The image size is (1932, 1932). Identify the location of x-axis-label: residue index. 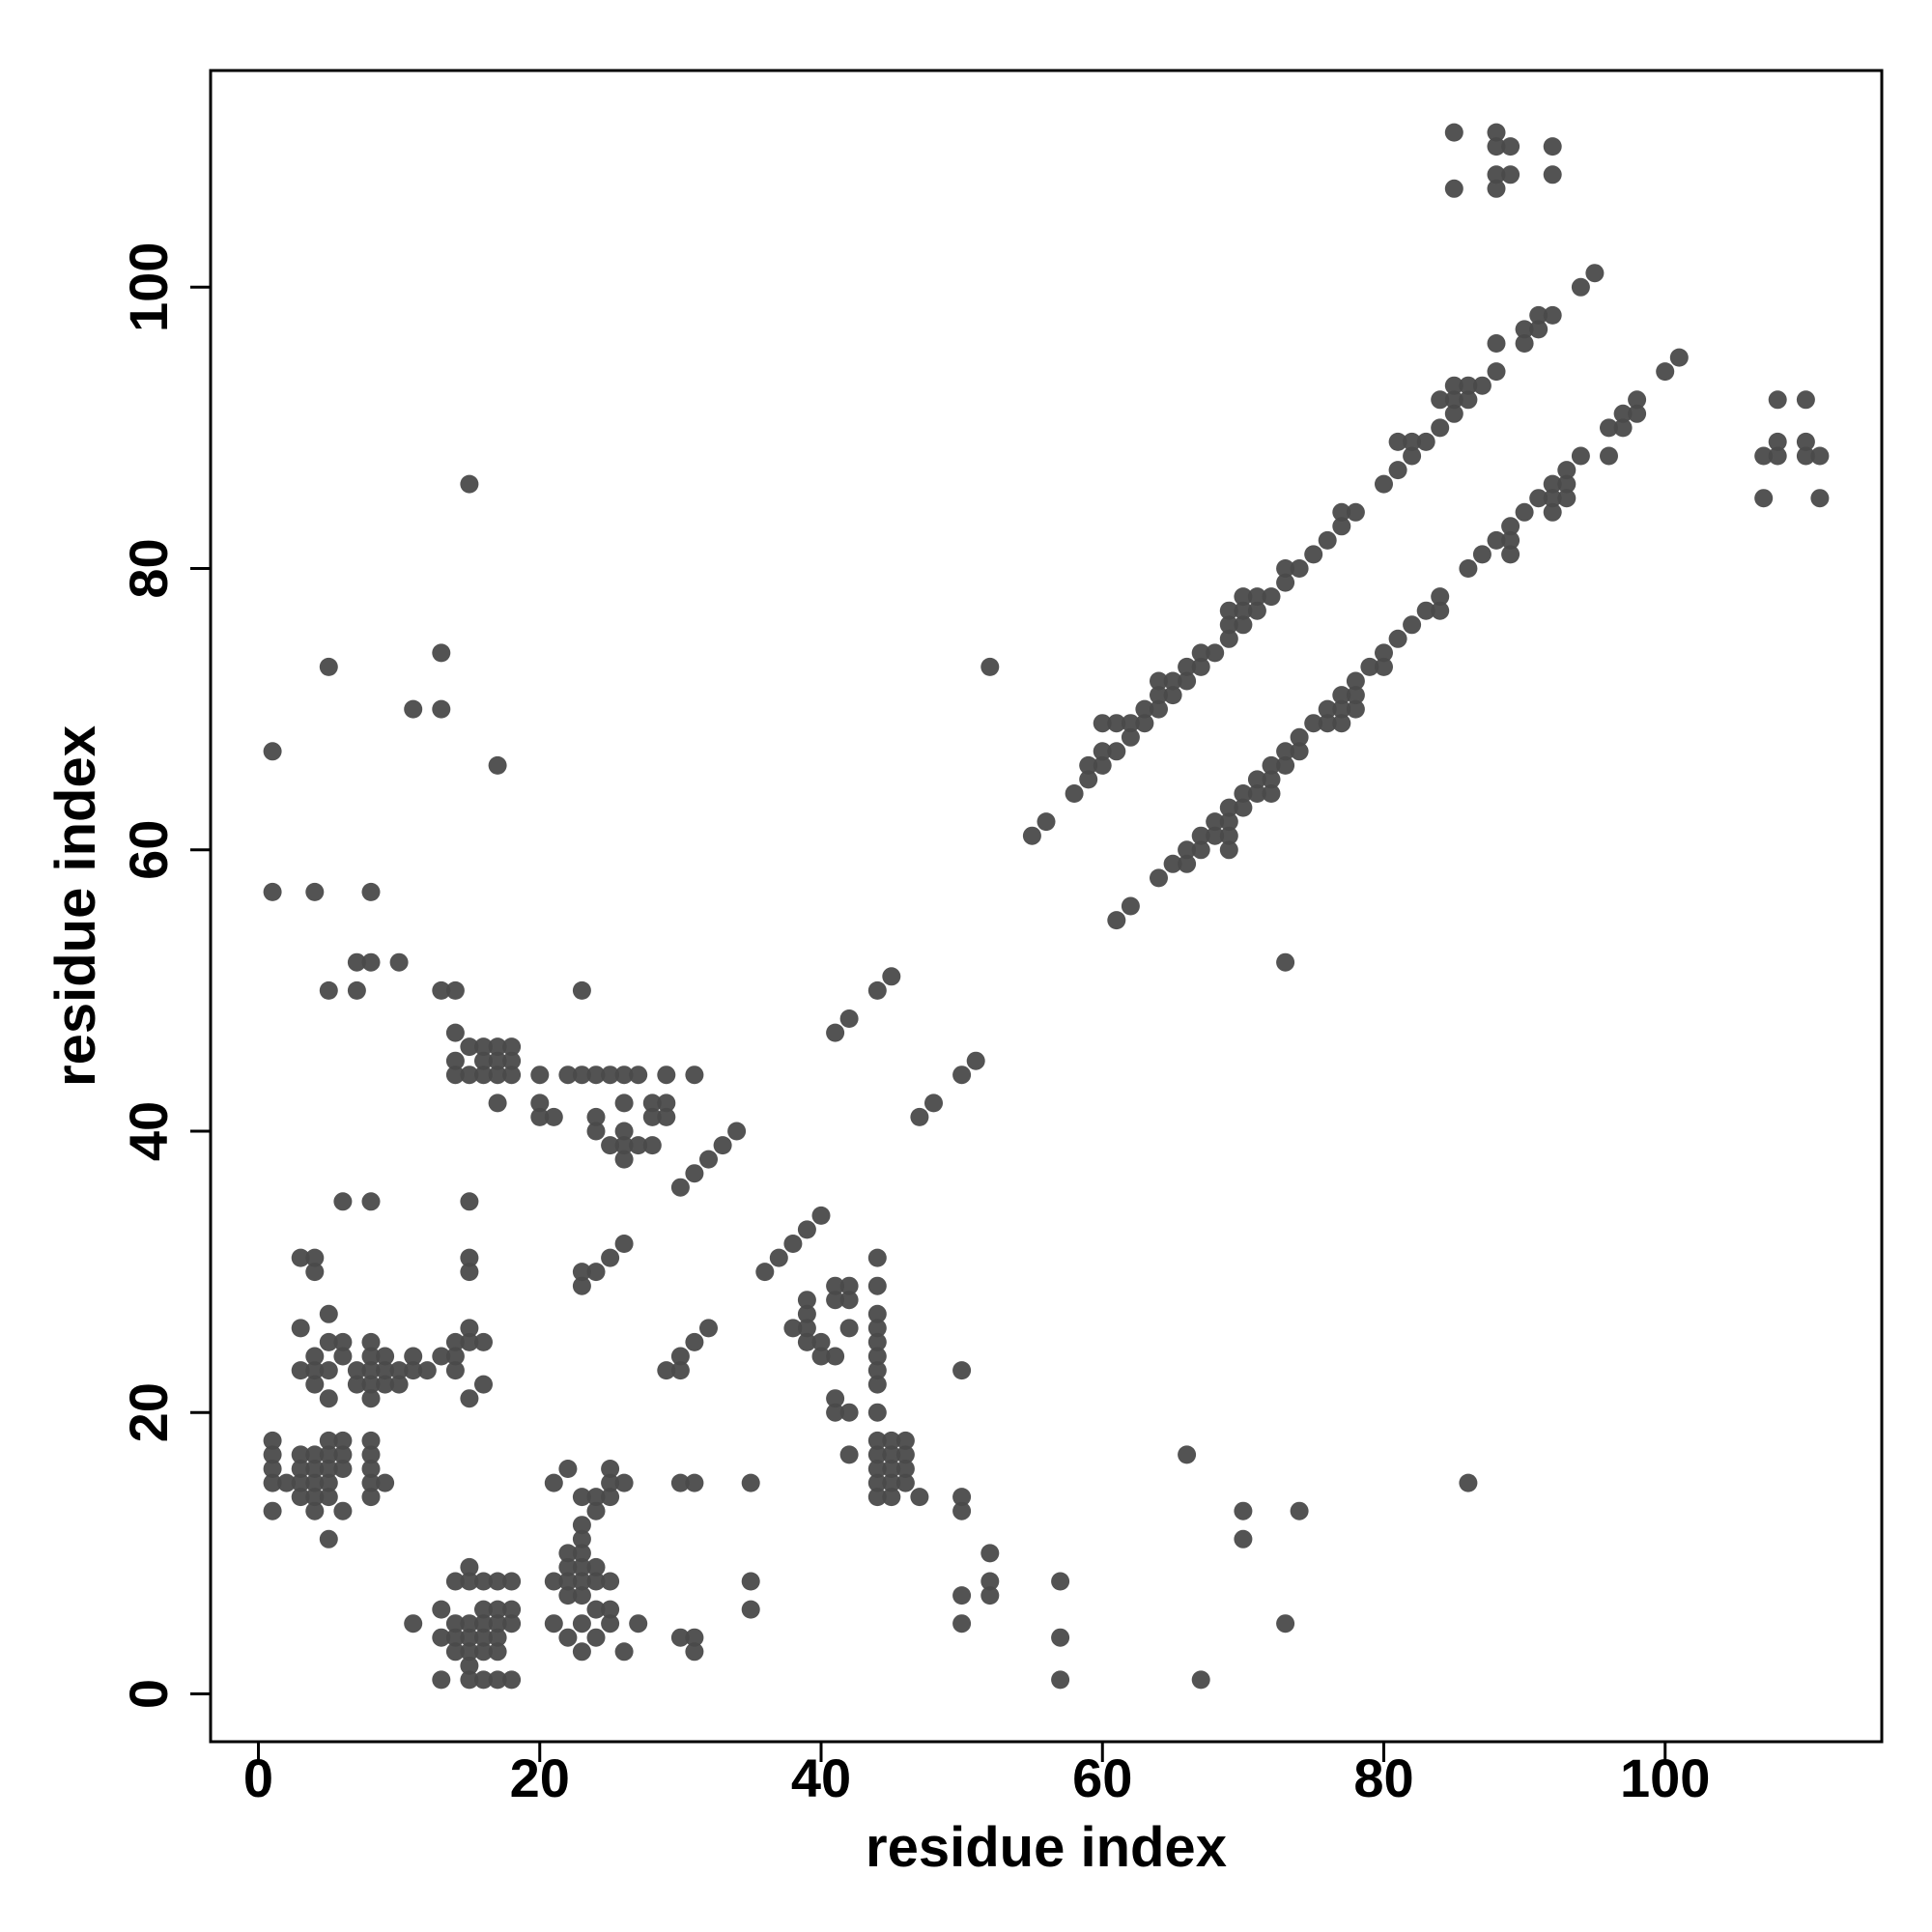
(1046, 1847).